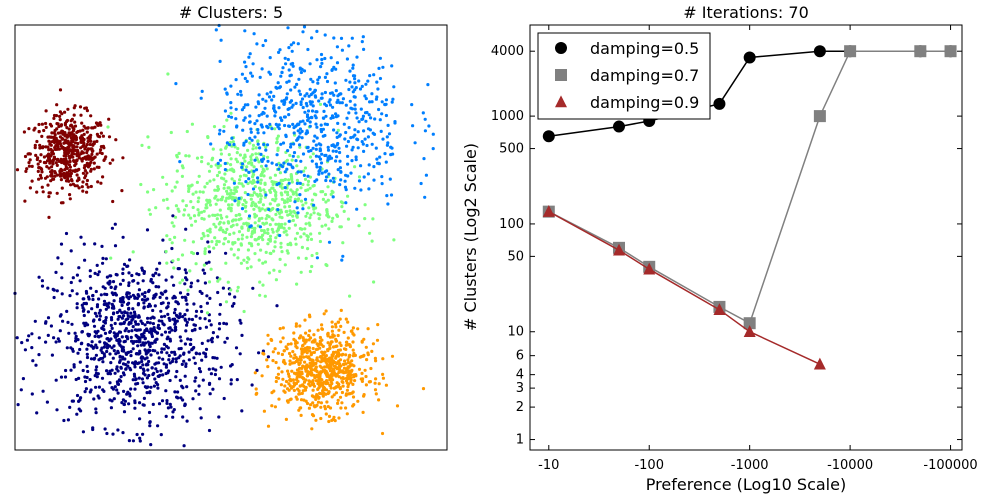  What do you see at coordinates (749, 331) in the screenshot?
I see `series-point` at bounding box center [749, 331].